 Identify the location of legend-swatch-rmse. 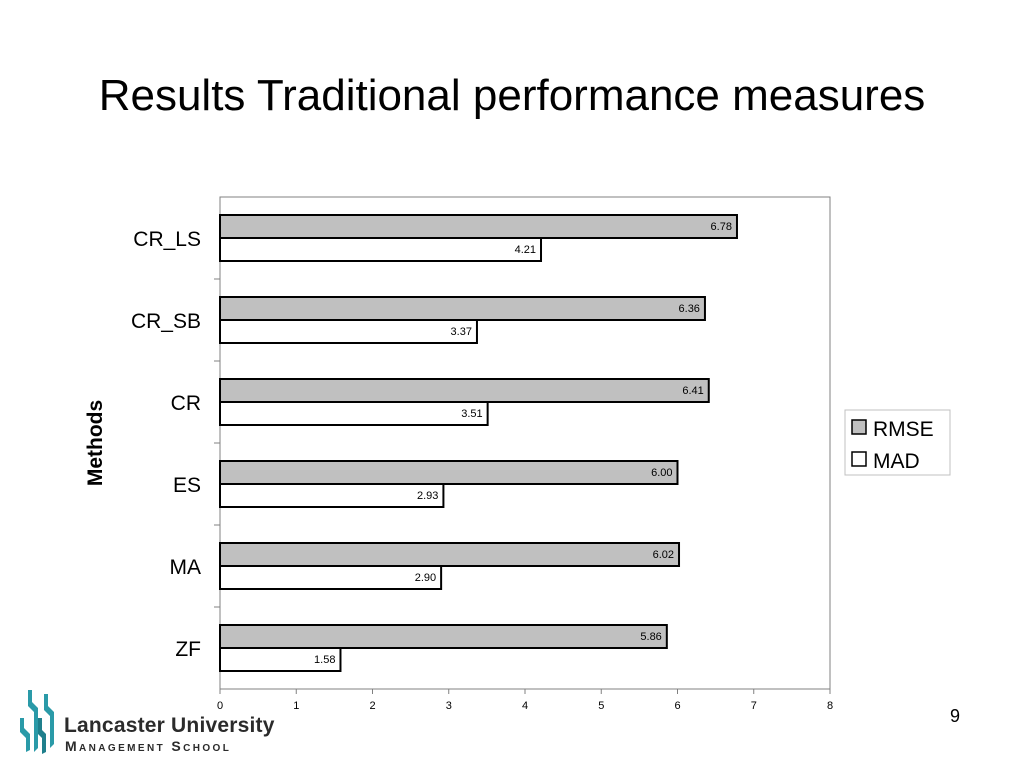
(859, 427).